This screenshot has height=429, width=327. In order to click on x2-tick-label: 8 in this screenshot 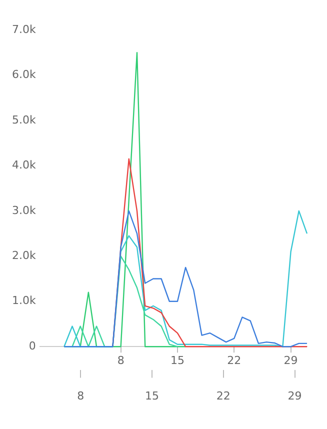, I will do `click(80, 395)`.